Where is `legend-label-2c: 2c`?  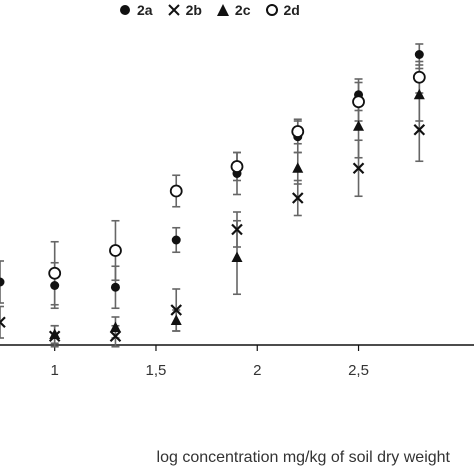 legend-label-2c: 2c is located at coordinates (242, 10).